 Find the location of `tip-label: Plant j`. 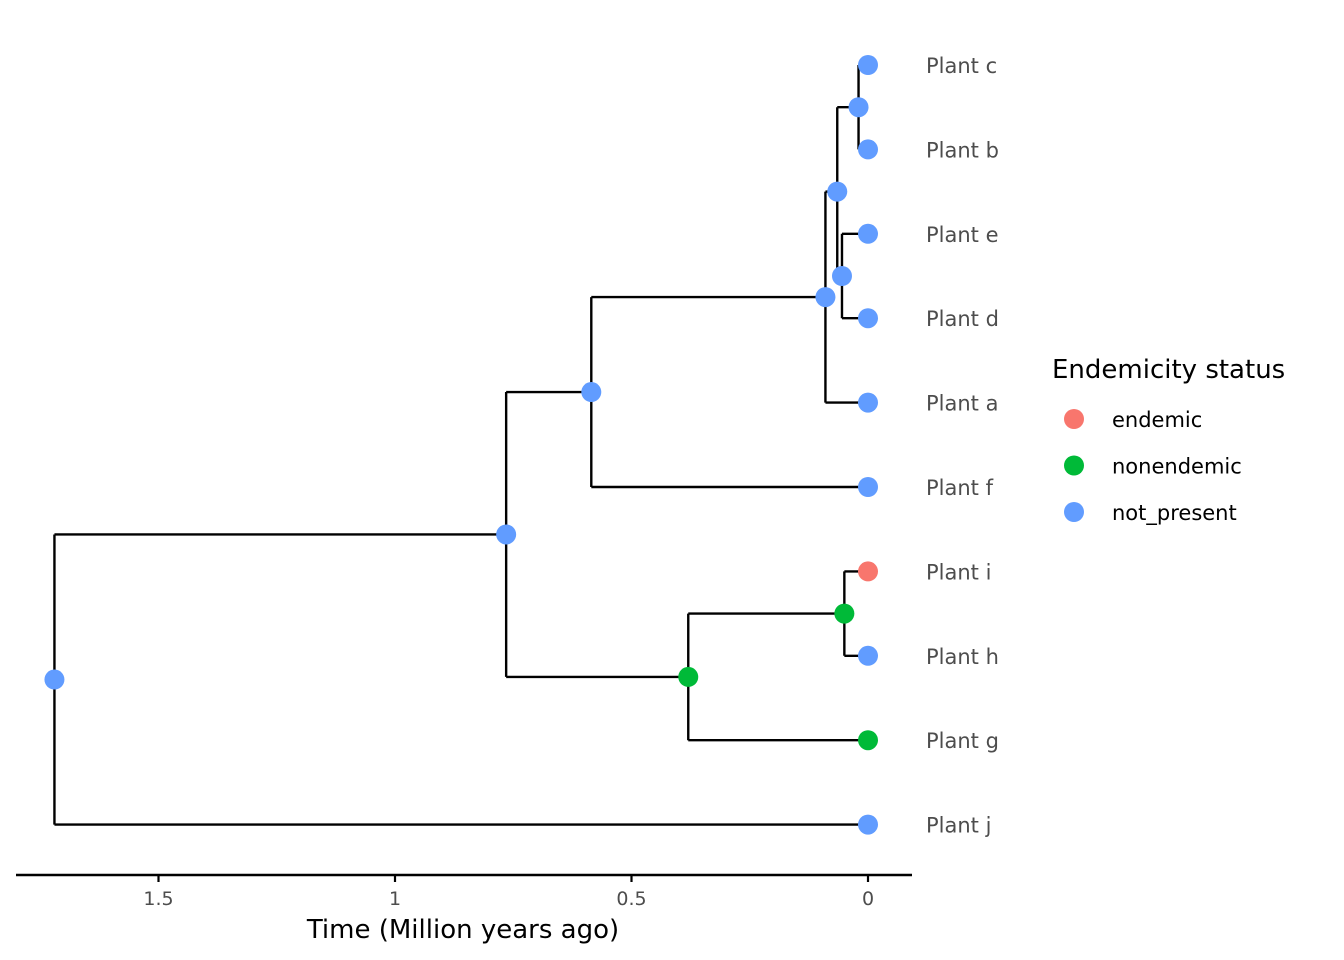

tip-label: Plant j is located at coordinates (958, 826).